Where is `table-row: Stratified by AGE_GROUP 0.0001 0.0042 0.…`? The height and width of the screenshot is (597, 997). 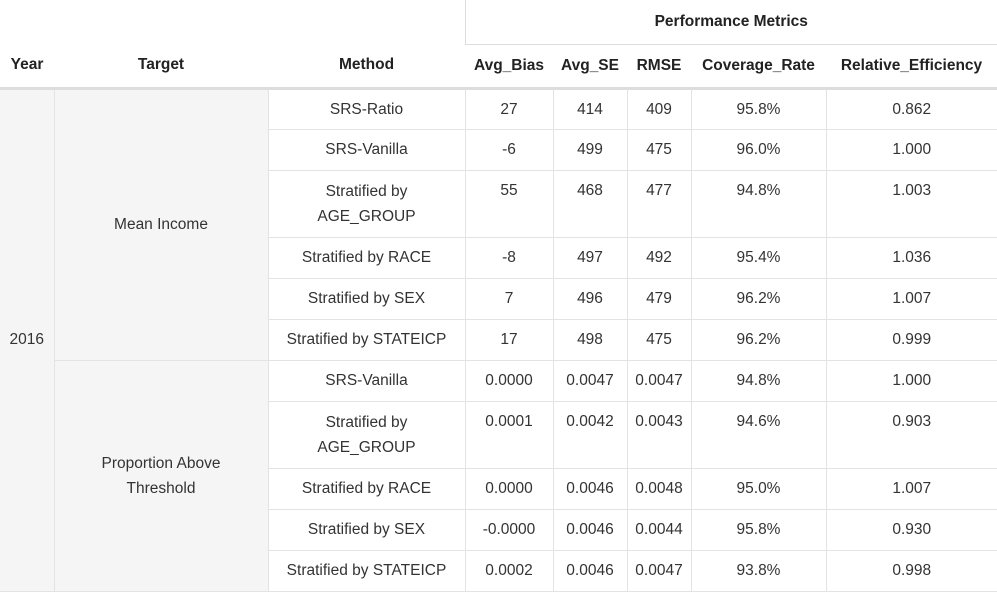
table-row: Stratified by AGE_GROUP 0.0001 0.0042 0.… is located at coordinates (498, 435).